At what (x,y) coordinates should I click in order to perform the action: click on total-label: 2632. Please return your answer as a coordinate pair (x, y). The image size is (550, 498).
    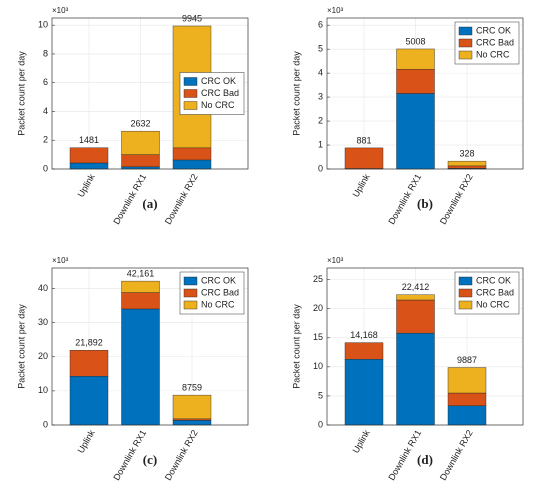
    Looking at the image, I should click on (140, 124).